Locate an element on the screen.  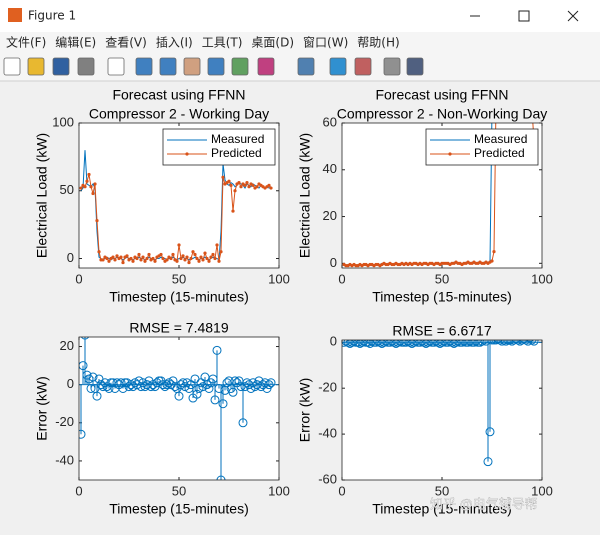
menu-bar is located at coordinates (300, 42).